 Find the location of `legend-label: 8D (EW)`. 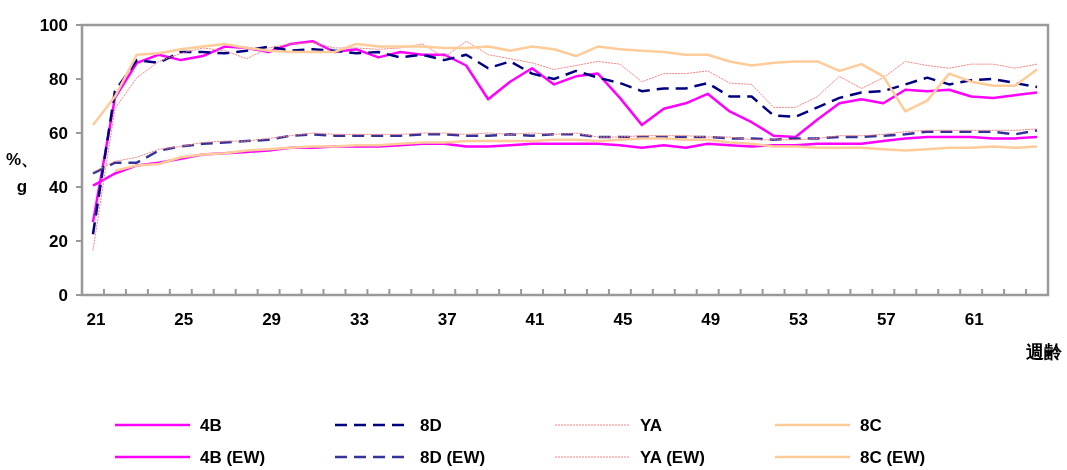

legend-label: 8D (EW) is located at coordinates (453, 457).